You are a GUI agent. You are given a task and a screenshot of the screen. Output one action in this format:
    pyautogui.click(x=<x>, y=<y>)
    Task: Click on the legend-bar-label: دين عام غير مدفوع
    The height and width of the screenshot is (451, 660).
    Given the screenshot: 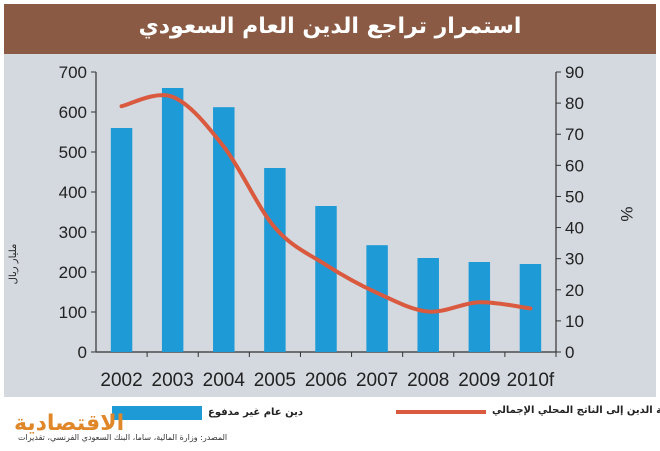 What is the action you would take?
    pyautogui.click(x=255, y=412)
    